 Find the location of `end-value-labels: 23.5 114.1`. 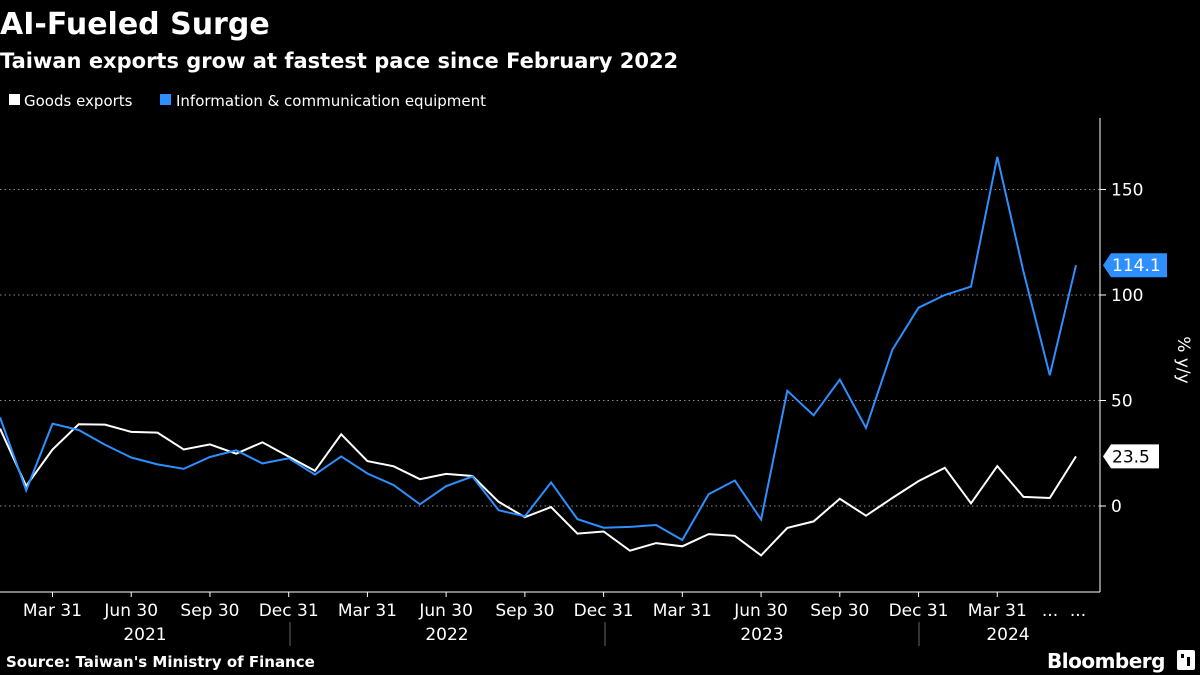

end-value-labels: 23.5 114.1 is located at coordinates (1135, 361).